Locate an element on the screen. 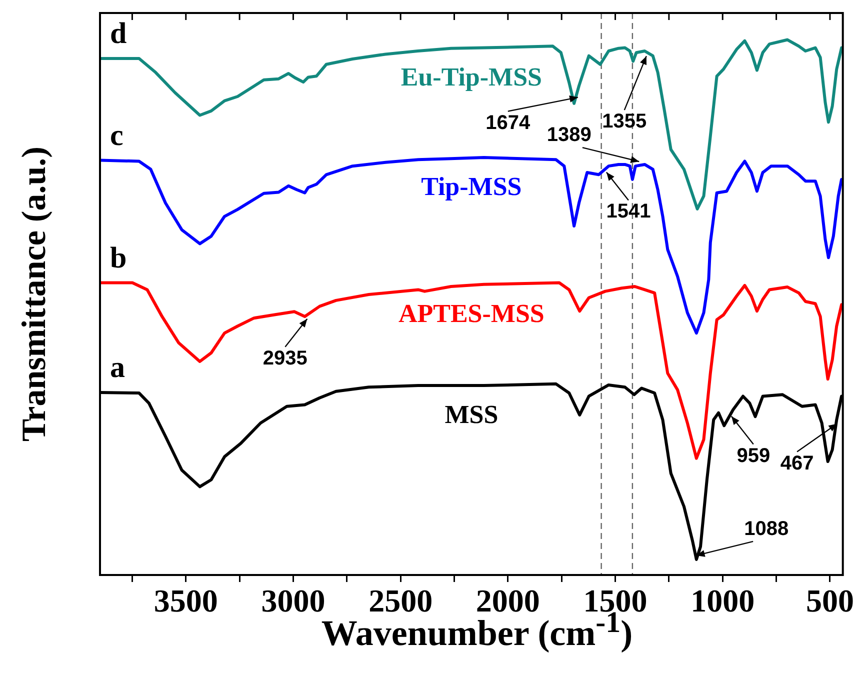 The height and width of the screenshot is (686, 864). annotation: 1389 is located at coordinates (569, 135).